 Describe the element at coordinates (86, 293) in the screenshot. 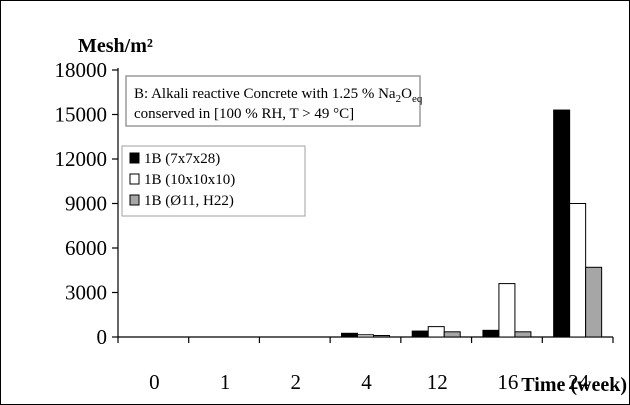

I see `y-tick-label: 3000` at that location.